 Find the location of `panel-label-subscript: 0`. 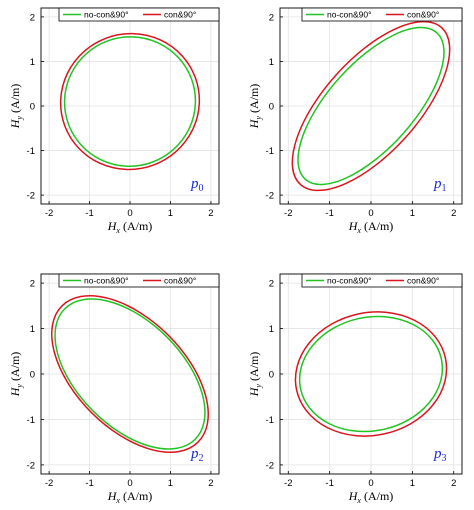

panel-label-subscript: 0 is located at coordinates (201, 188).